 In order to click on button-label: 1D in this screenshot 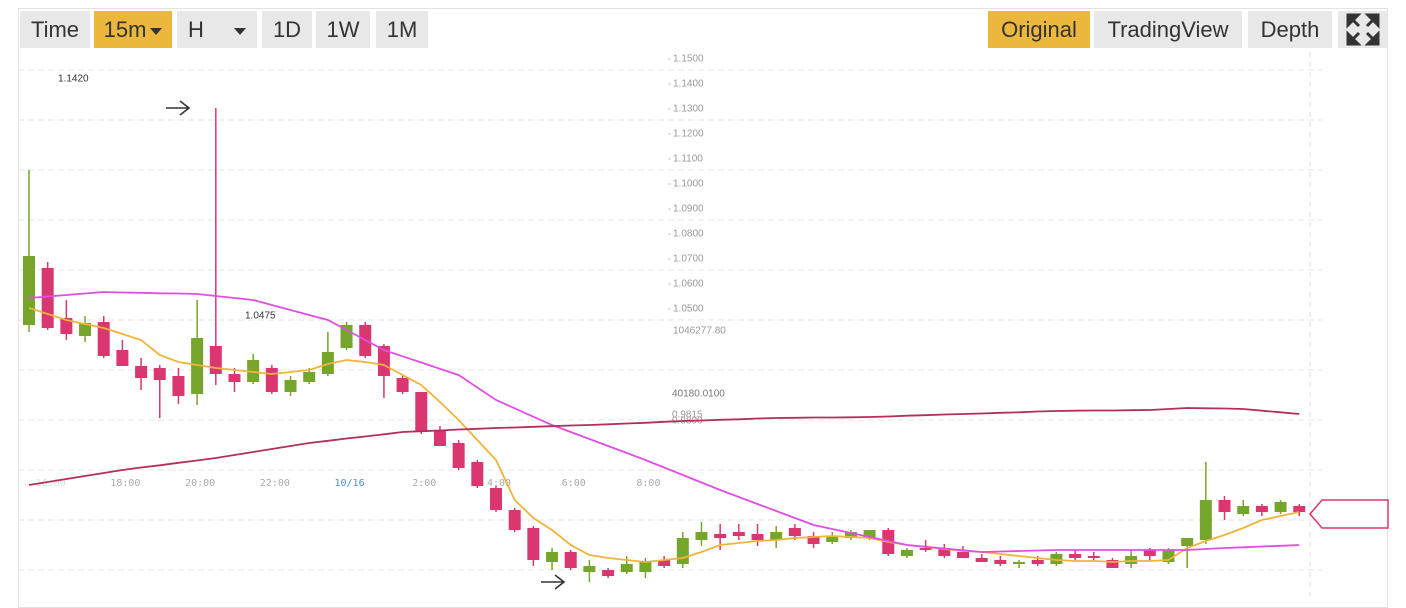, I will do `click(287, 29)`.